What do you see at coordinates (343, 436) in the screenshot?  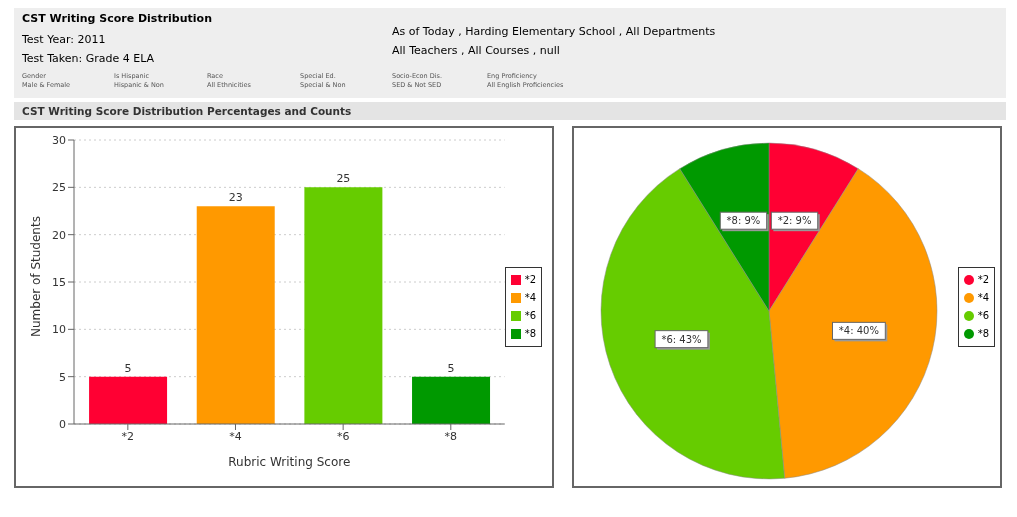 I see `x-tick-label: *6` at bounding box center [343, 436].